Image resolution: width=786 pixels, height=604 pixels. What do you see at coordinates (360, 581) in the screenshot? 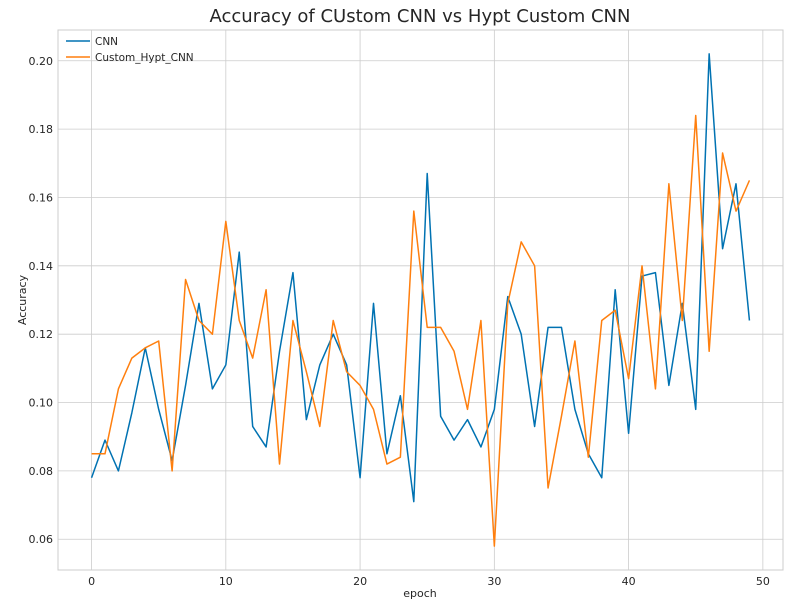
I see `x-tick-label: 20` at bounding box center [360, 581].